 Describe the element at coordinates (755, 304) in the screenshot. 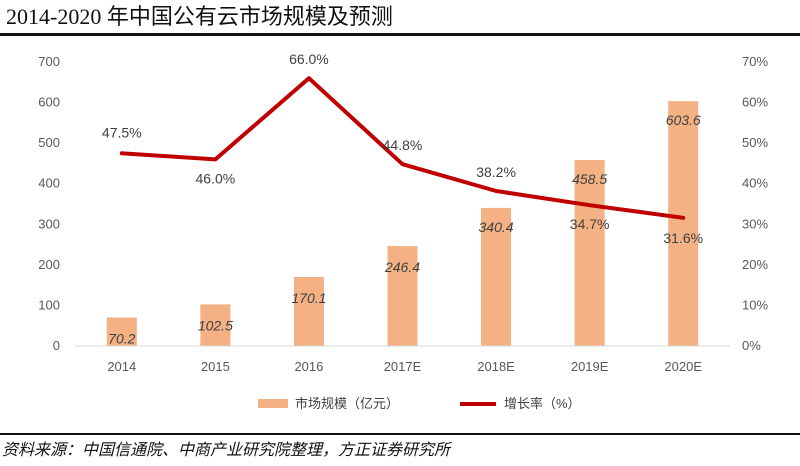

I see `right-tick-10pct: 10%` at that location.